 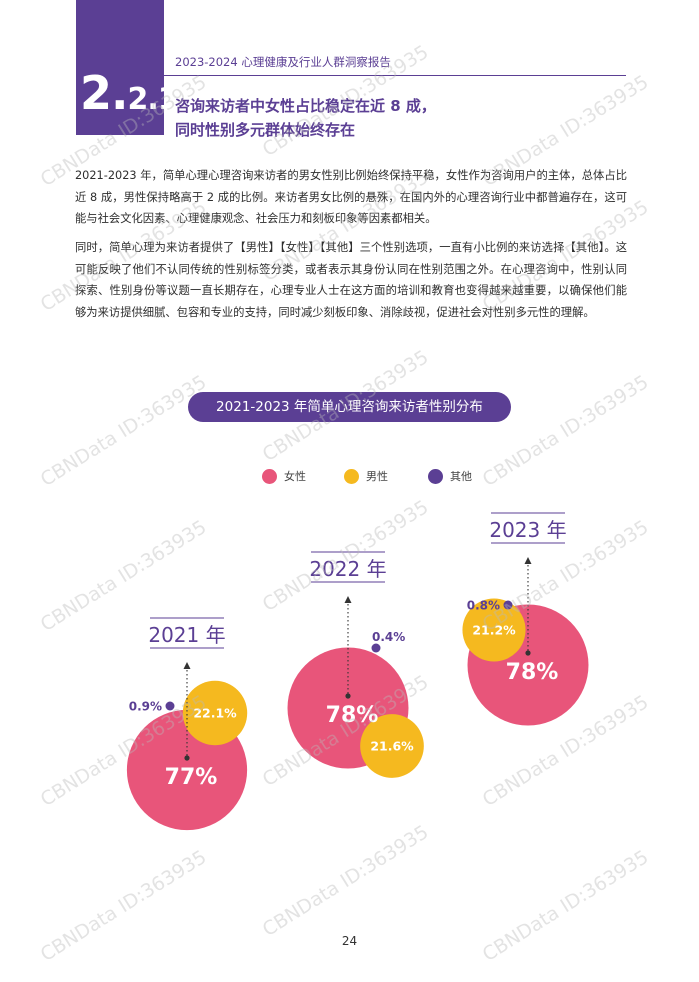 What do you see at coordinates (349, 941) in the screenshot?
I see `page-number: 24` at bounding box center [349, 941].